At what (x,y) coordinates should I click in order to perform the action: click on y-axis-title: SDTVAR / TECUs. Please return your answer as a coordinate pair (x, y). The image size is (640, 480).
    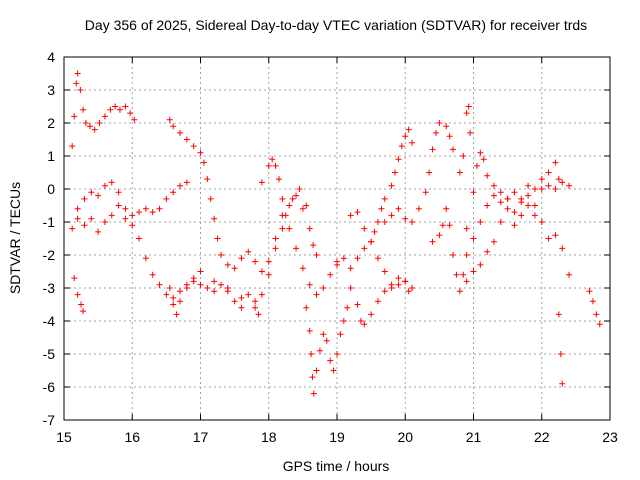
    Looking at the image, I should click on (15, 238).